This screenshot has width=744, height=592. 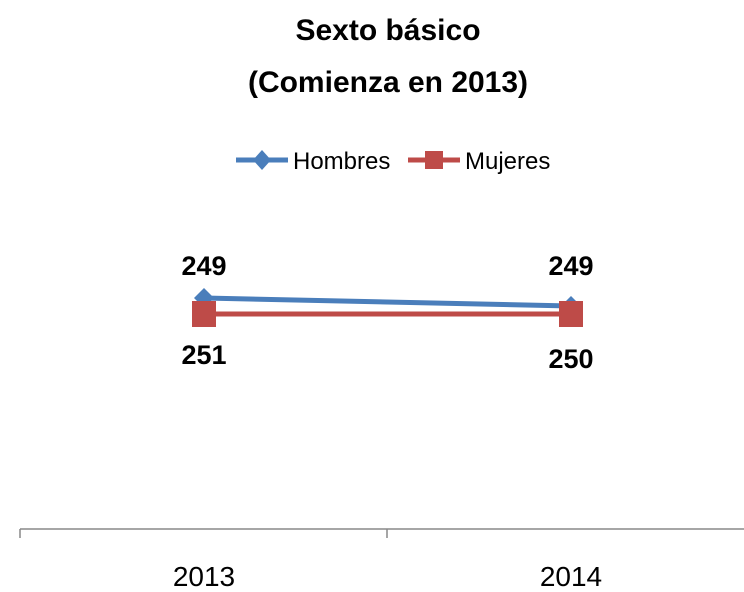 I want to click on x-tick-label: 2014, so click(x=571, y=576).